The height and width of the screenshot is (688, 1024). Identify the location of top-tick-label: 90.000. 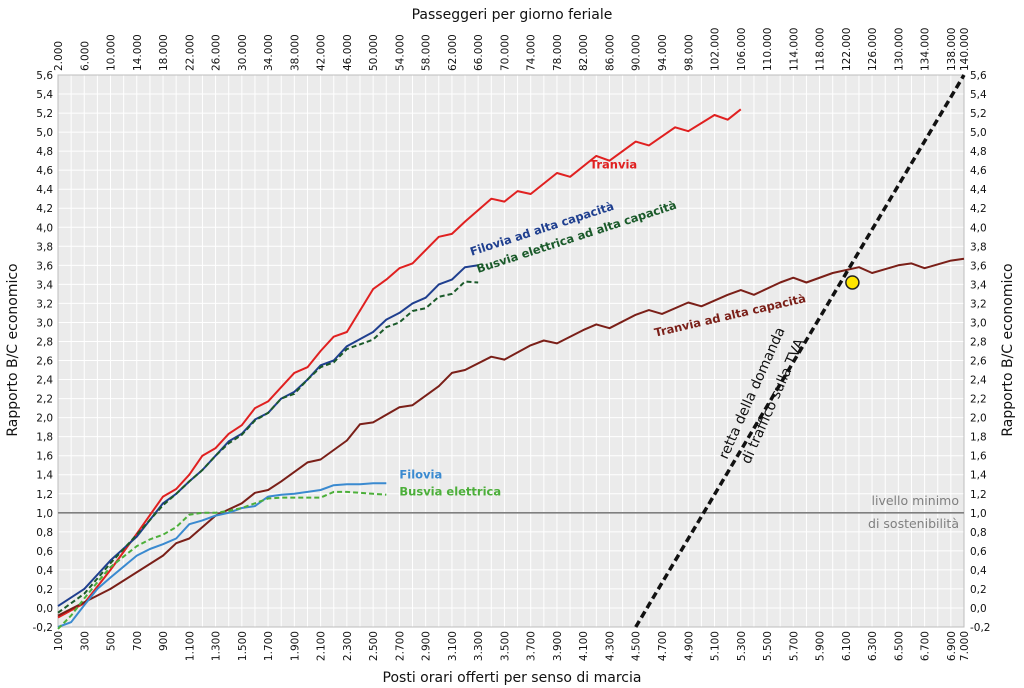
(637, 52).